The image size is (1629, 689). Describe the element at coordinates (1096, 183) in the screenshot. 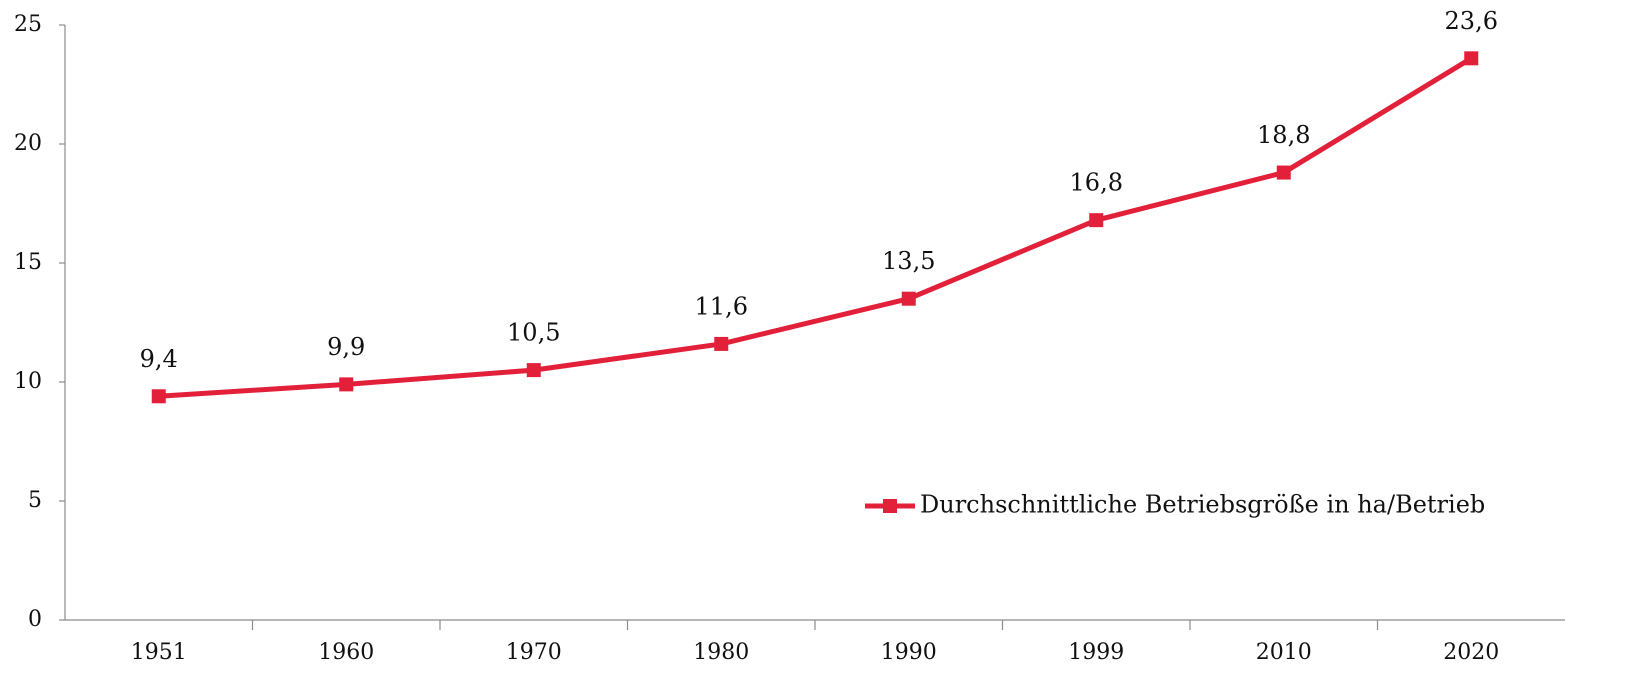

I see `data-label: 16,8` at that location.